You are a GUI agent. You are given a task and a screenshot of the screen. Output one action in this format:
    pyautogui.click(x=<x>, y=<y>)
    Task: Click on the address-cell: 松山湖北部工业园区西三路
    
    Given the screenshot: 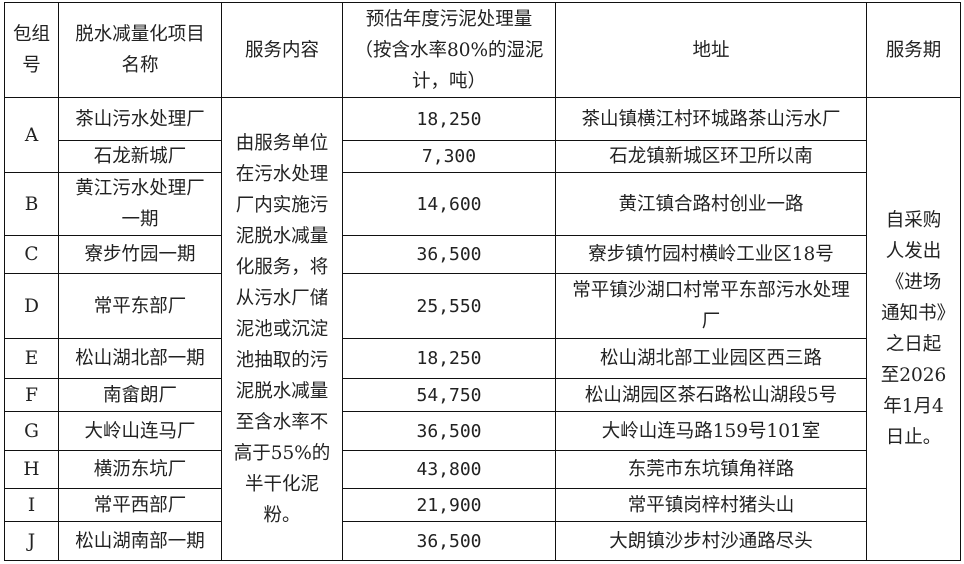 What is the action you would take?
    pyautogui.click(x=711, y=358)
    